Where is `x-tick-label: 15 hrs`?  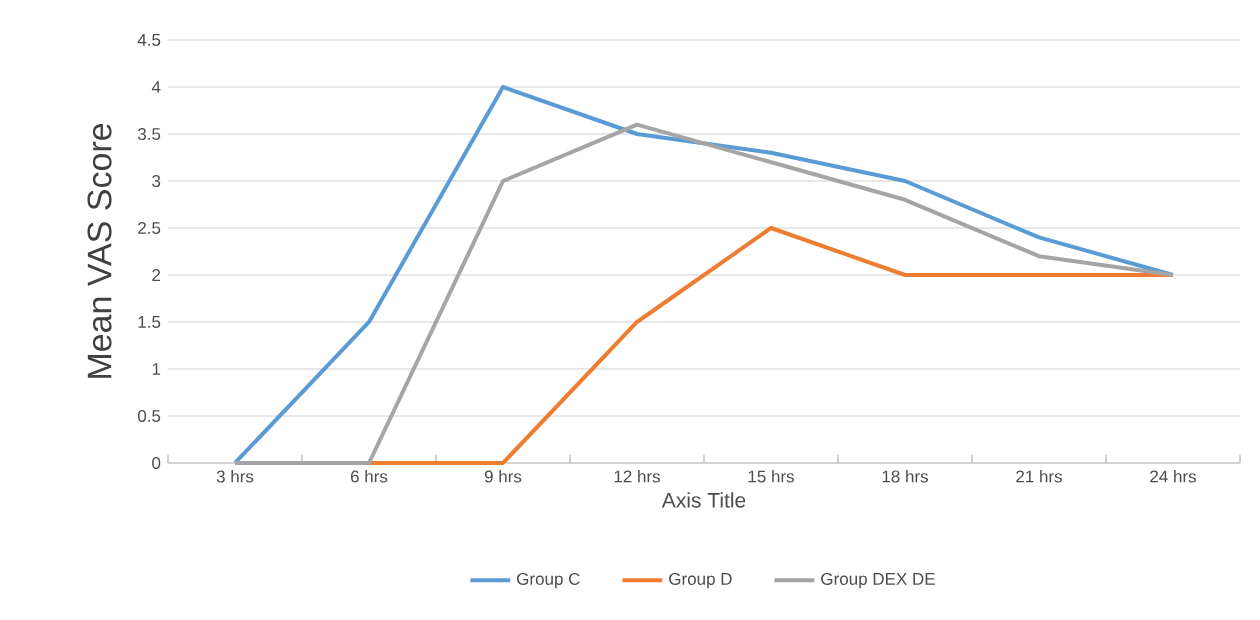 x-tick-label: 15 hrs is located at coordinates (771, 476).